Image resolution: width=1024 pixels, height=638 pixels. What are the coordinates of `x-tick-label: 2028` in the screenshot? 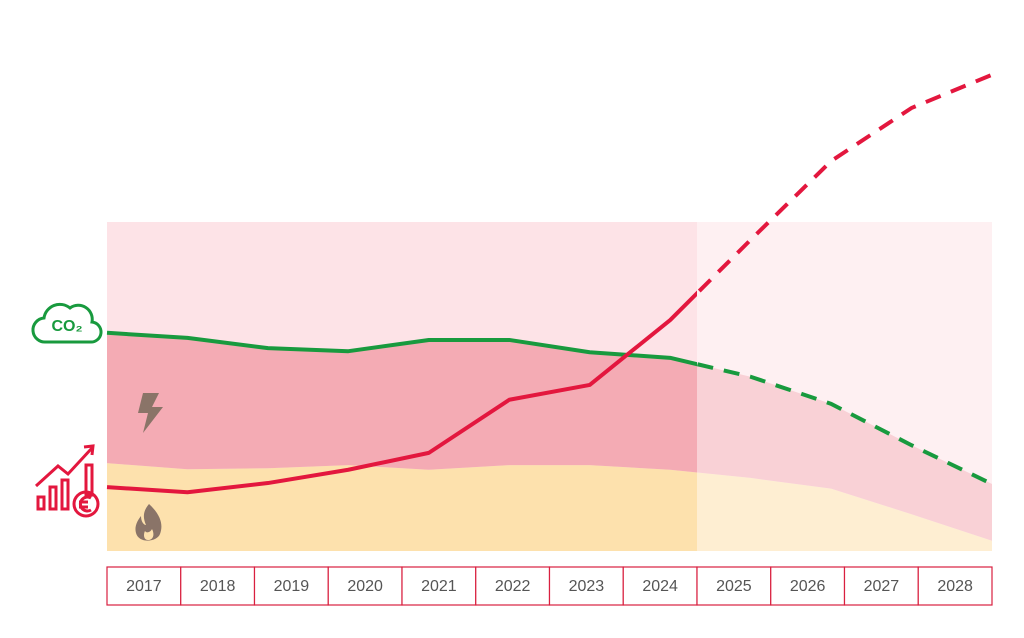 It's located at (955, 586).